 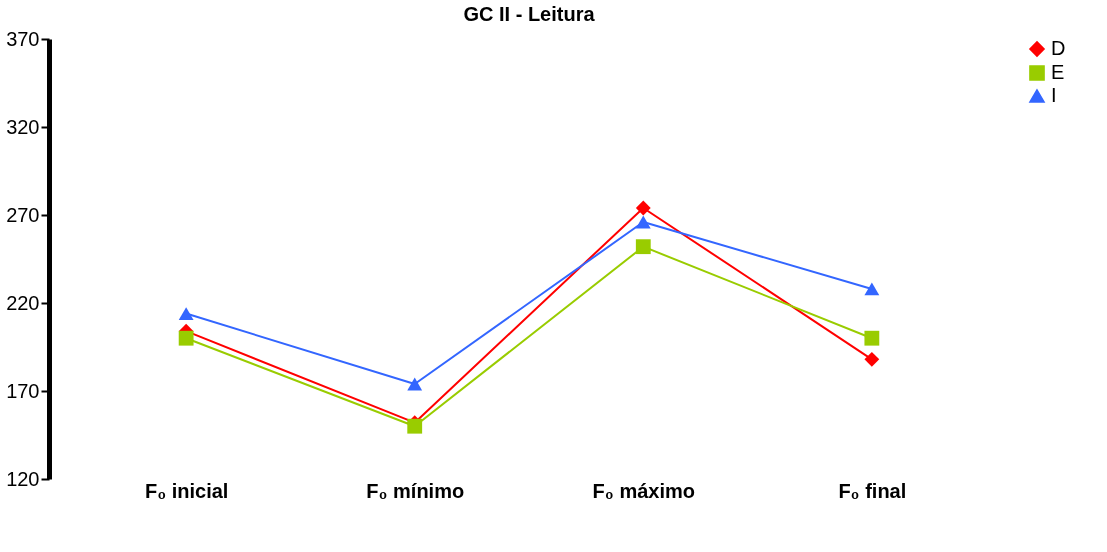 What do you see at coordinates (415, 490) in the screenshot?
I see `x-tick-label: F₀ mínimo` at bounding box center [415, 490].